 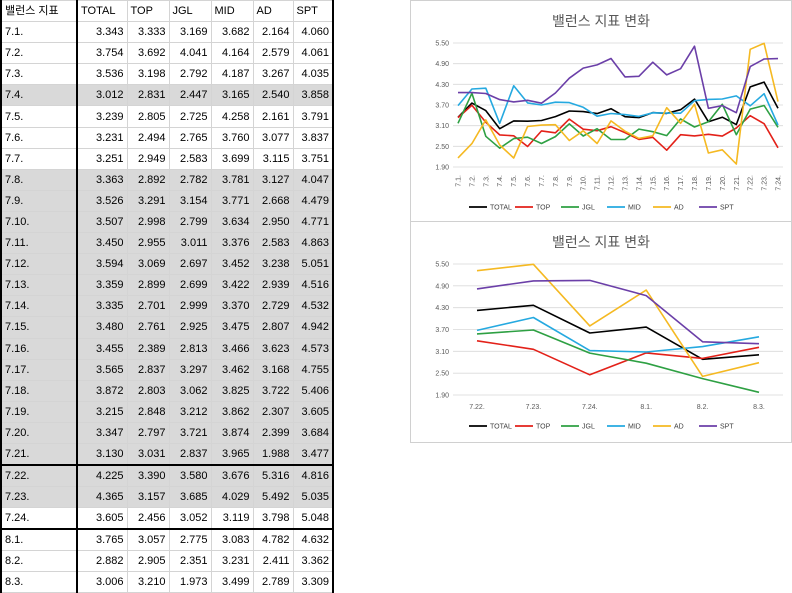 I want to click on table-cell: 2.848, so click(x=148, y=411).